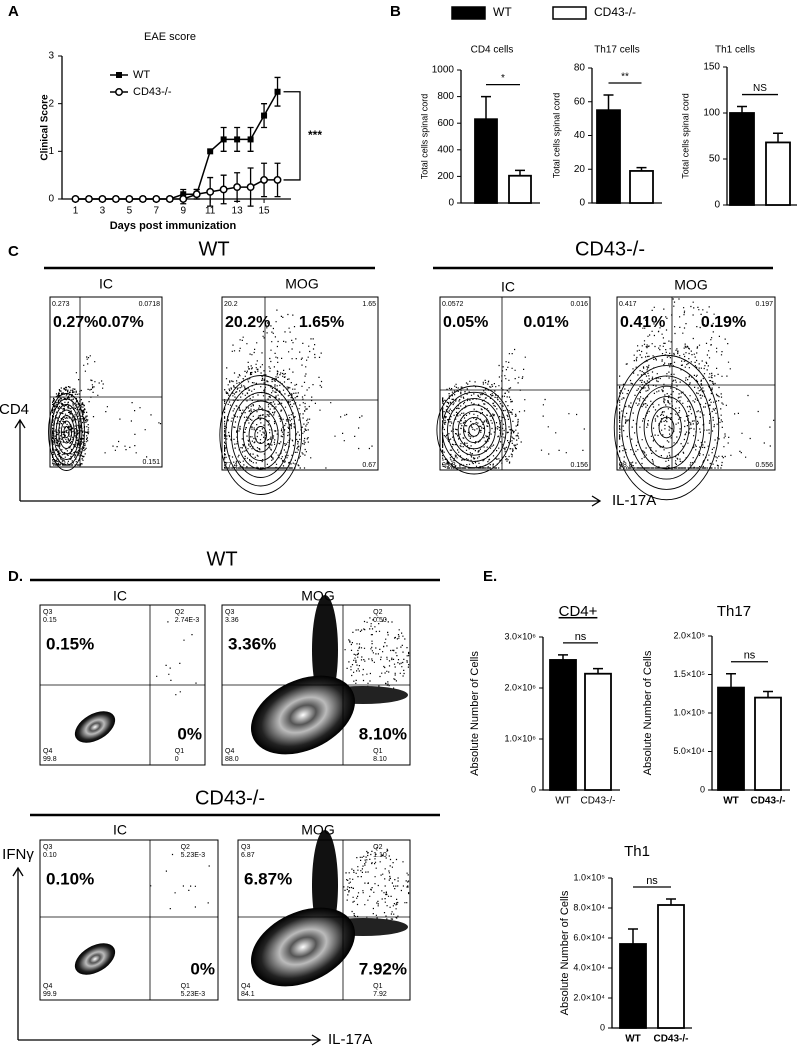 Image resolution: width=800 pixels, height=1049 pixels. Describe the element at coordinates (711, 67) in the screenshot. I see `y-tick-label: 150` at that location.